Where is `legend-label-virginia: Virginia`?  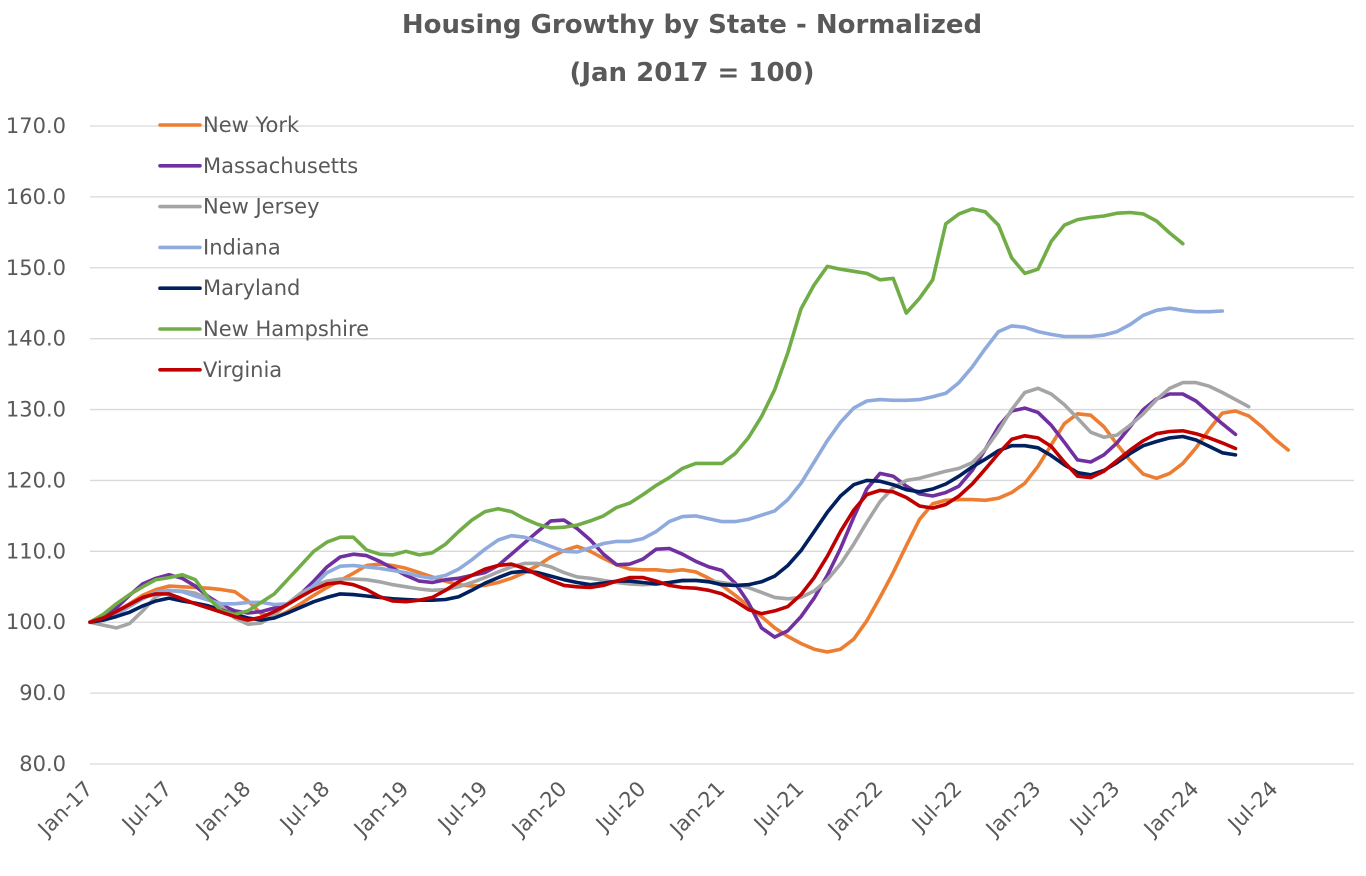
legend-label-virginia: Virginia is located at coordinates (242, 370).